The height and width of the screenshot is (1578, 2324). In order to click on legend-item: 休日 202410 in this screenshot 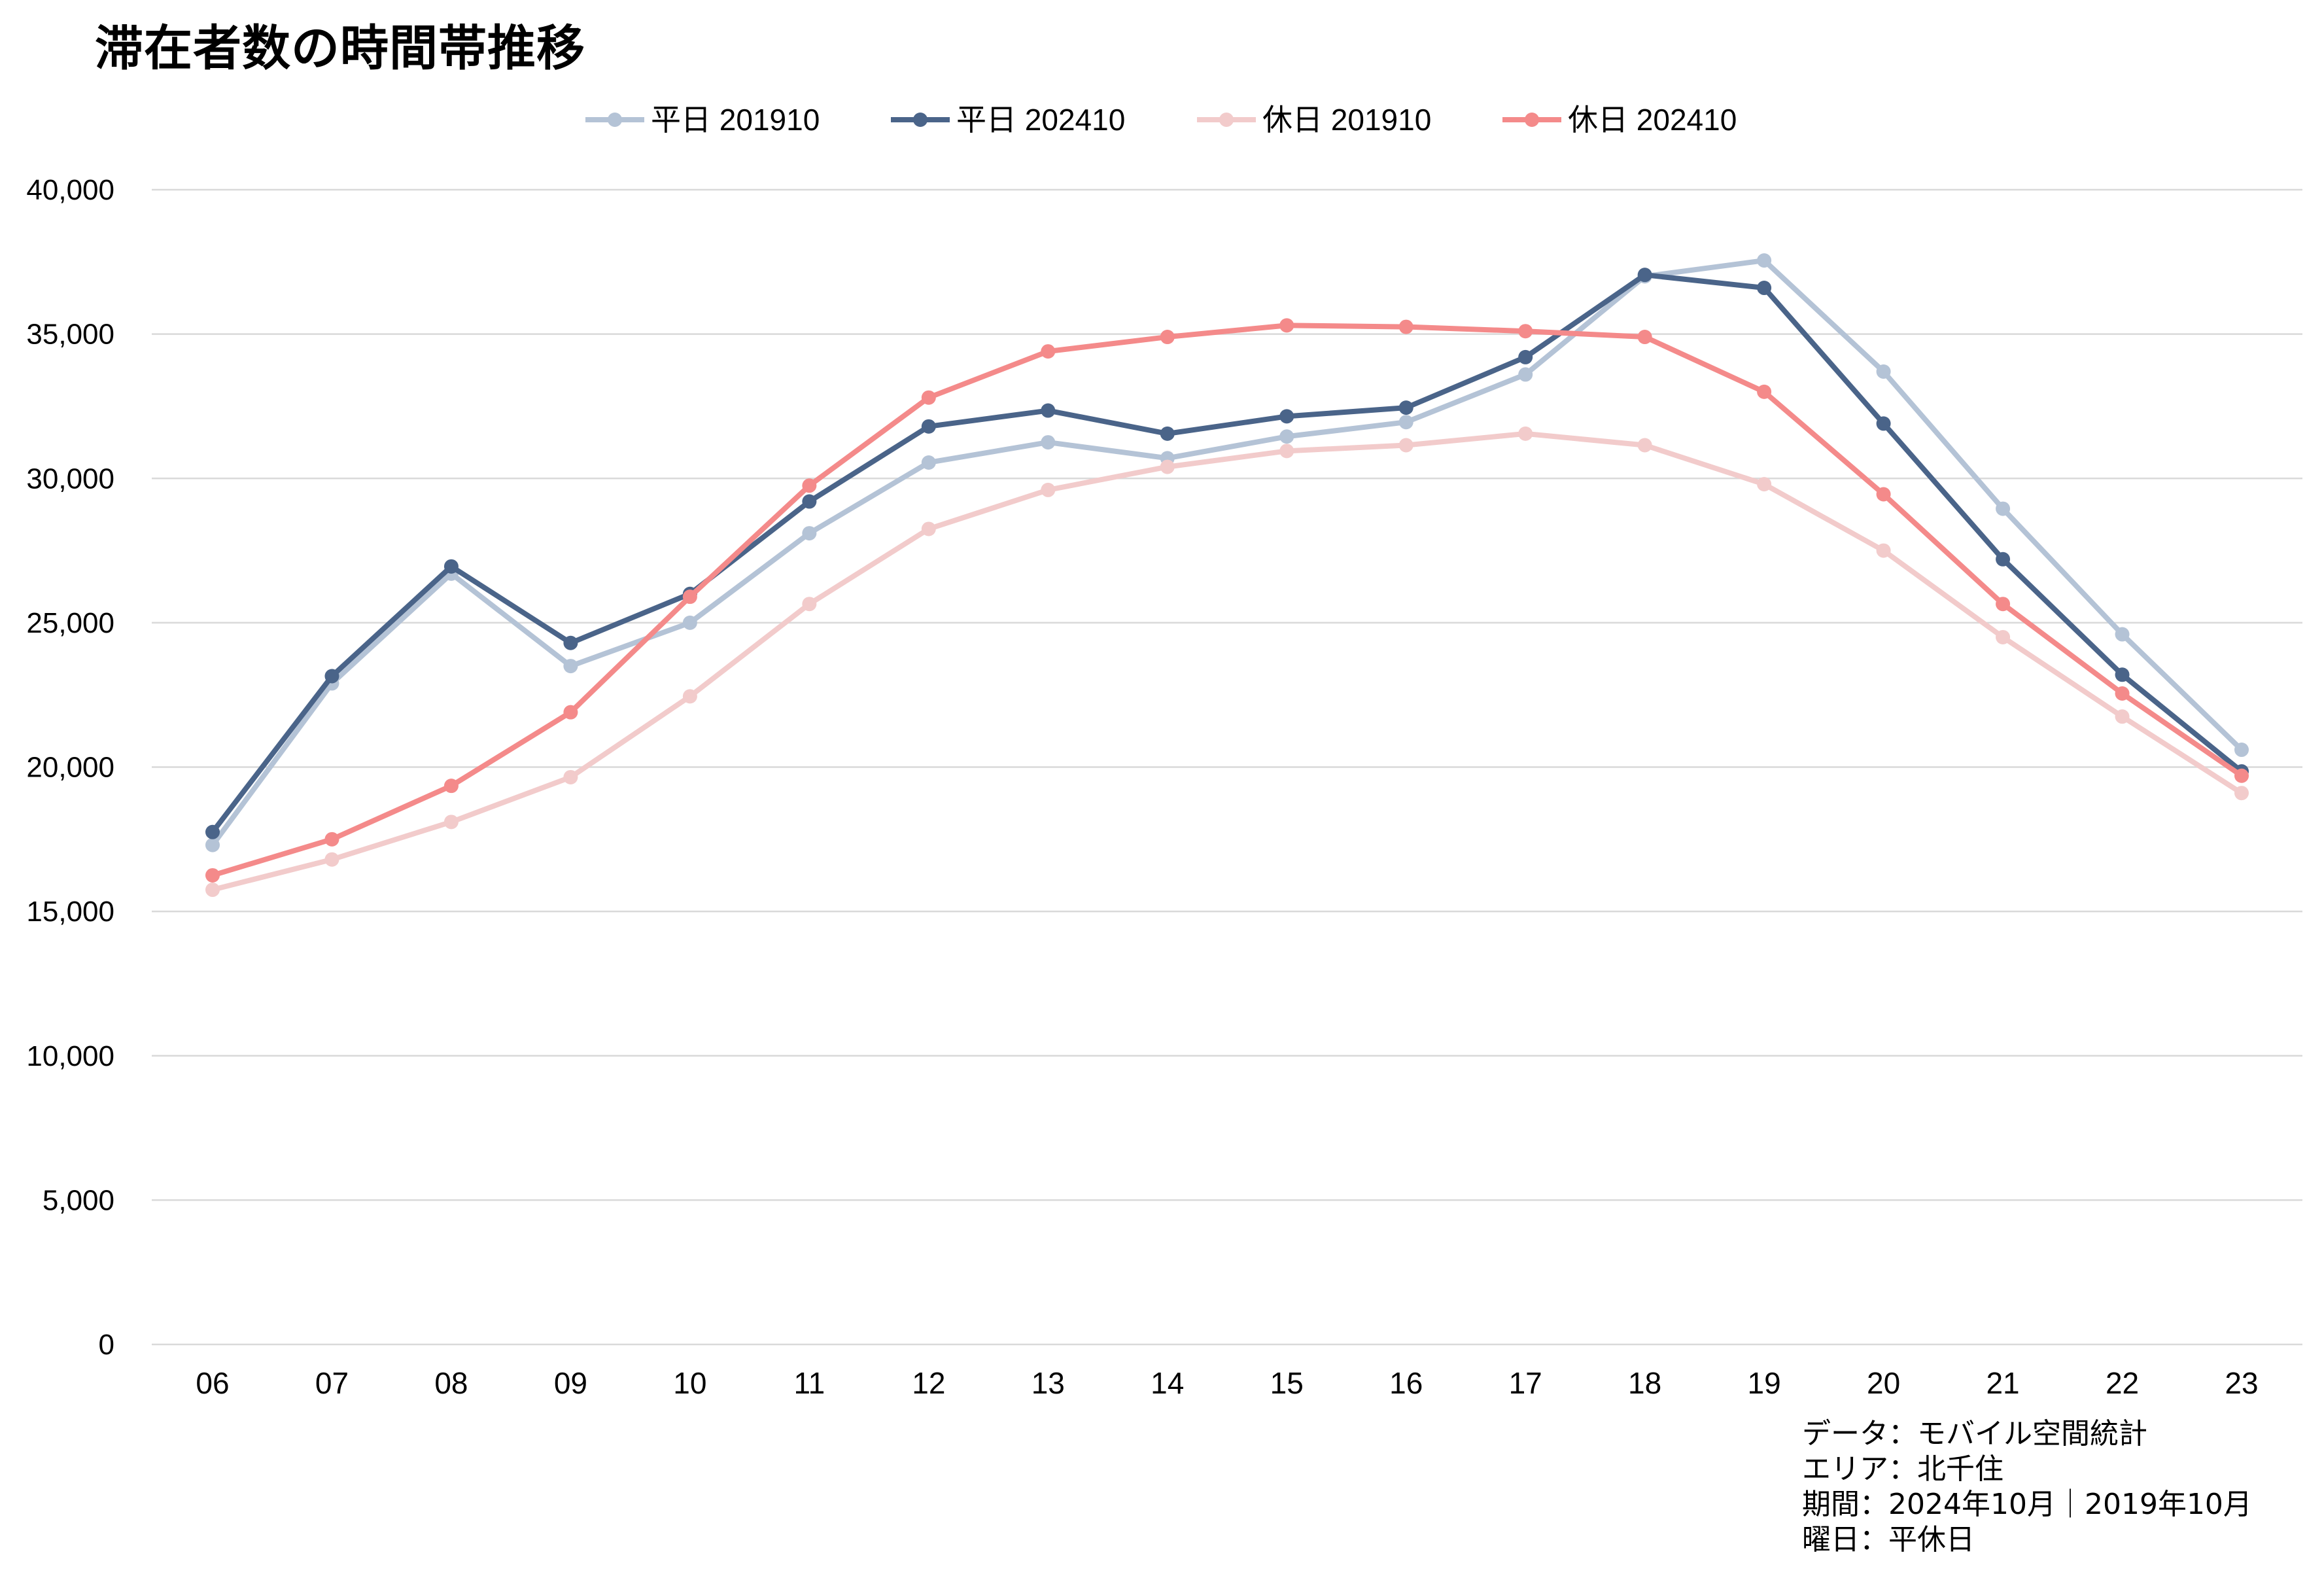, I will do `click(1619, 120)`.